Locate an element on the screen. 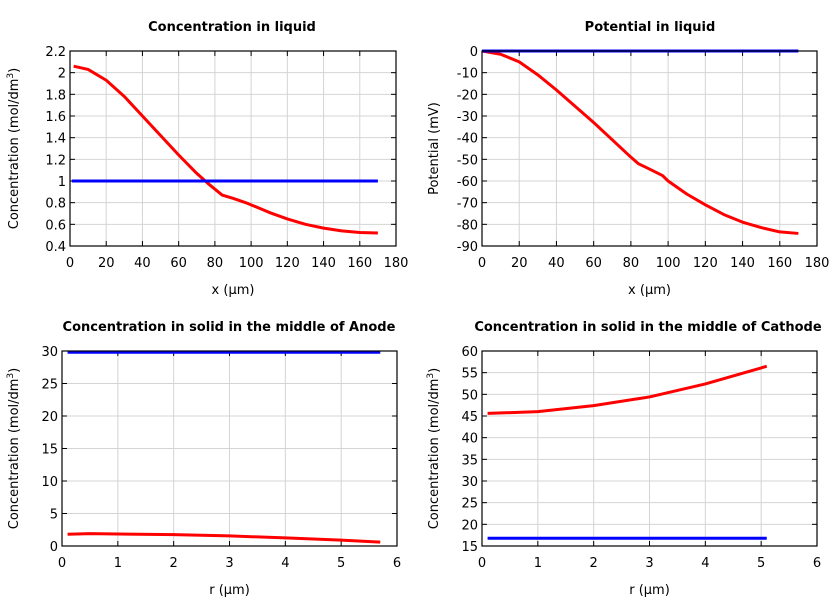  y-tick-label: 60 is located at coordinates (469, 352).